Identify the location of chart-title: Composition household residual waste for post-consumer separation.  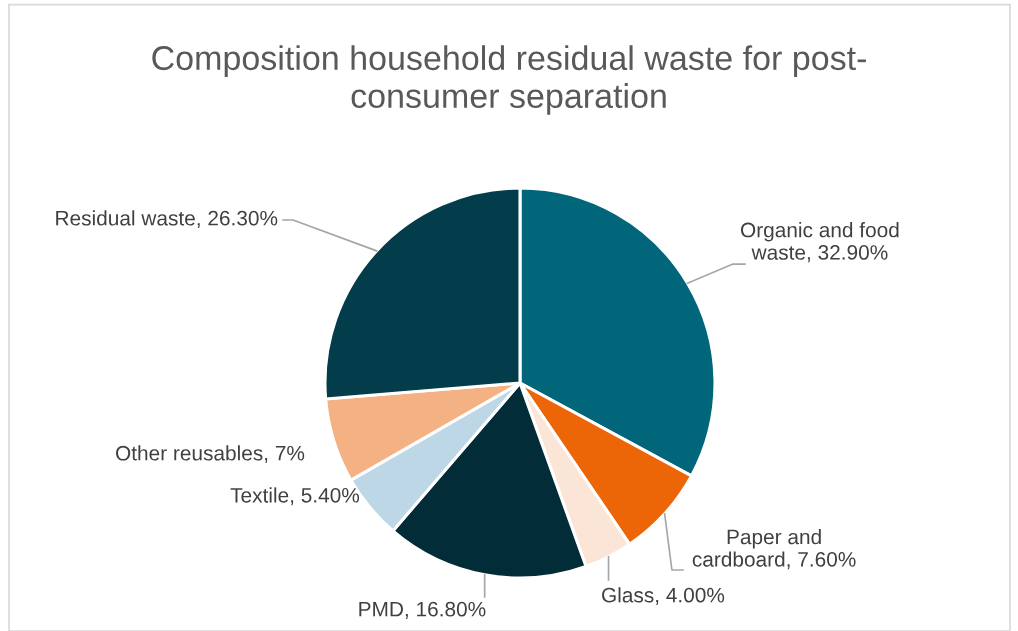
(509, 80).